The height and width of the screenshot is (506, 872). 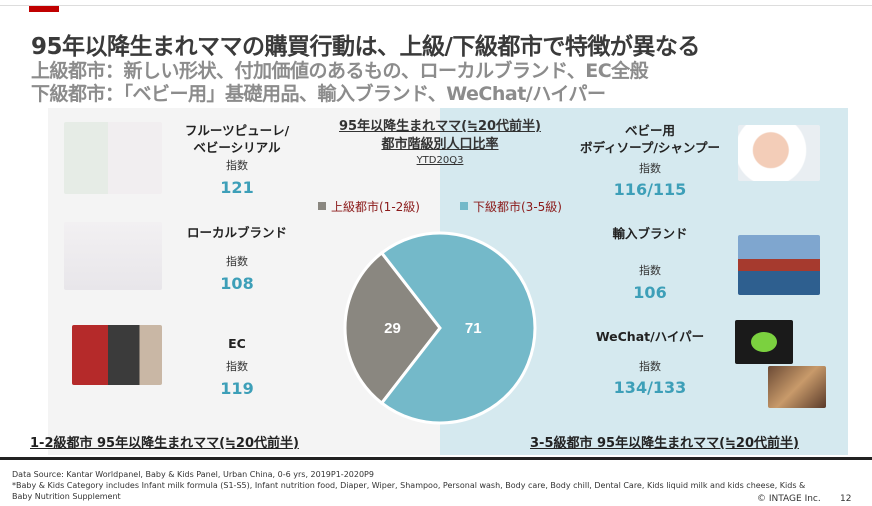 What do you see at coordinates (66, 496) in the screenshot?
I see `category-note-cont: Baby Nutrition Supplement` at bounding box center [66, 496].